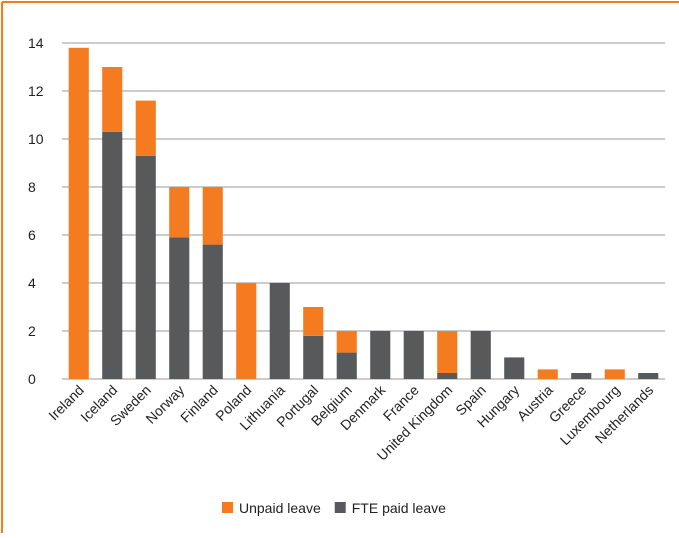 This screenshot has height=538, width=679. I want to click on y-tick-label: 2, so click(32, 331).